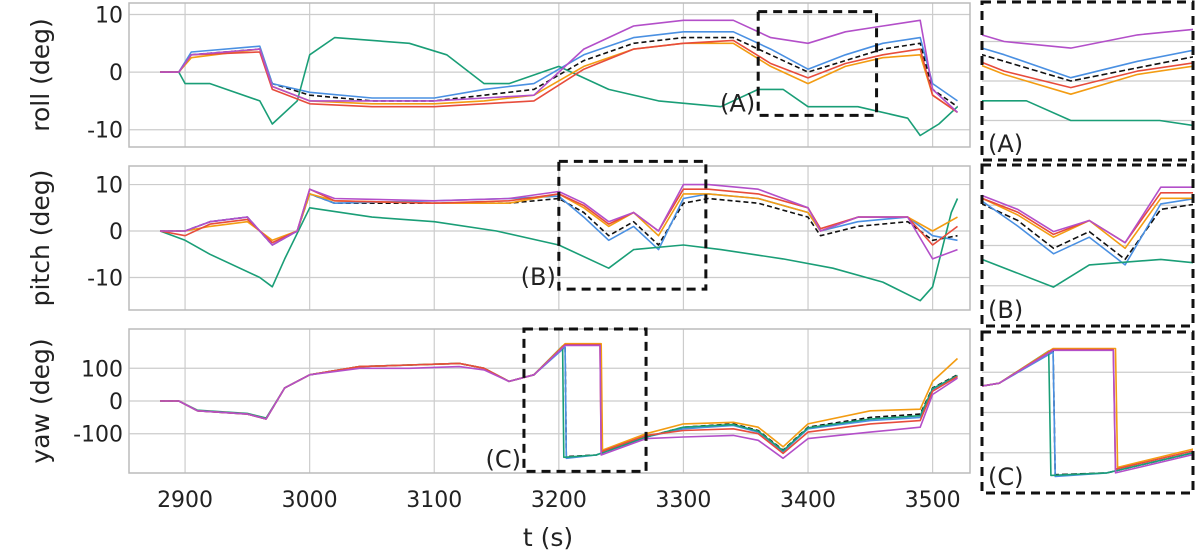 The image size is (1196, 560). Describe the element at coordinates (40, 75) in the screenshot. I see `y-axis-label-roll: roll (deg)` at that location.